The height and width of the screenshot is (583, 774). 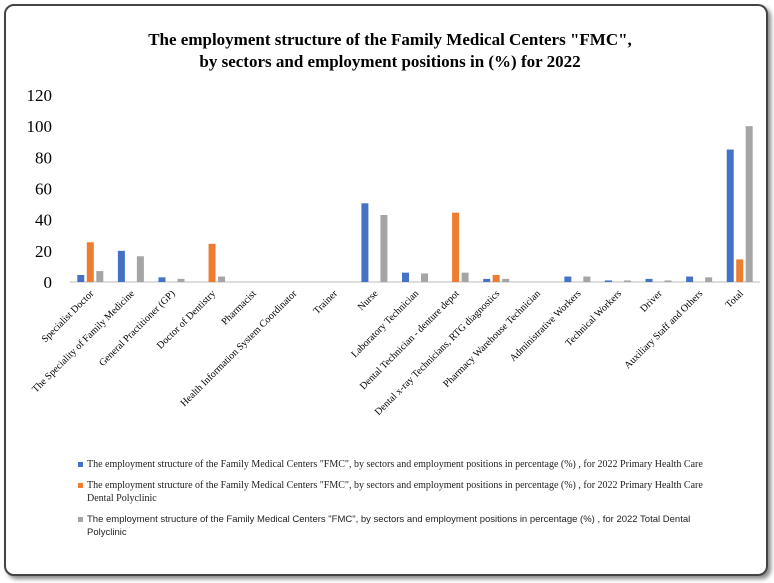 What do you see at coordinates (137, 328) in the screenshot?
I see `x-tick-label: General Practitioner (GP)` at bounding box center [137, 328].